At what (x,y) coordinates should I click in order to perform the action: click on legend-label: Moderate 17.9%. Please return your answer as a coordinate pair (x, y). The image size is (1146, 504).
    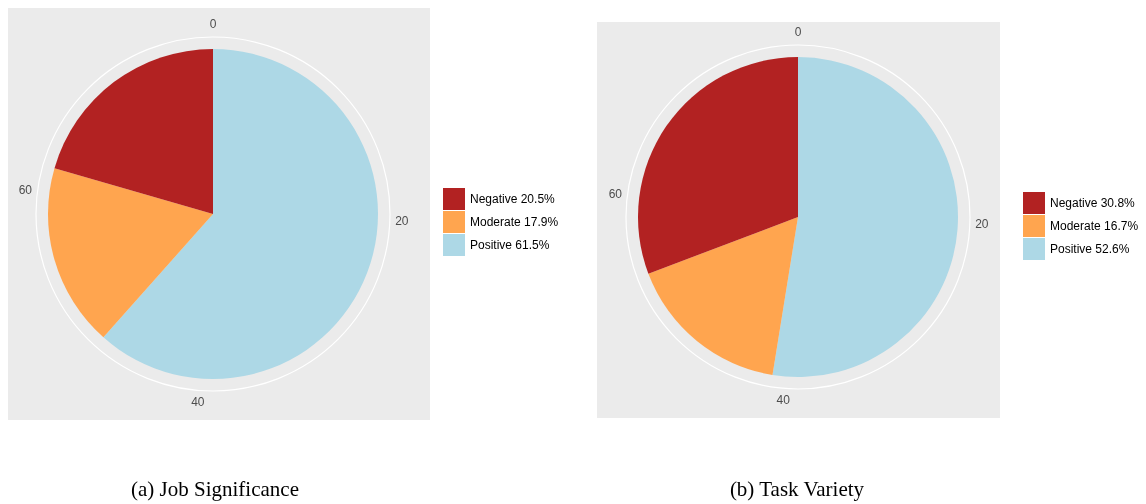
    Looking at the image, I should click on (514, 222).